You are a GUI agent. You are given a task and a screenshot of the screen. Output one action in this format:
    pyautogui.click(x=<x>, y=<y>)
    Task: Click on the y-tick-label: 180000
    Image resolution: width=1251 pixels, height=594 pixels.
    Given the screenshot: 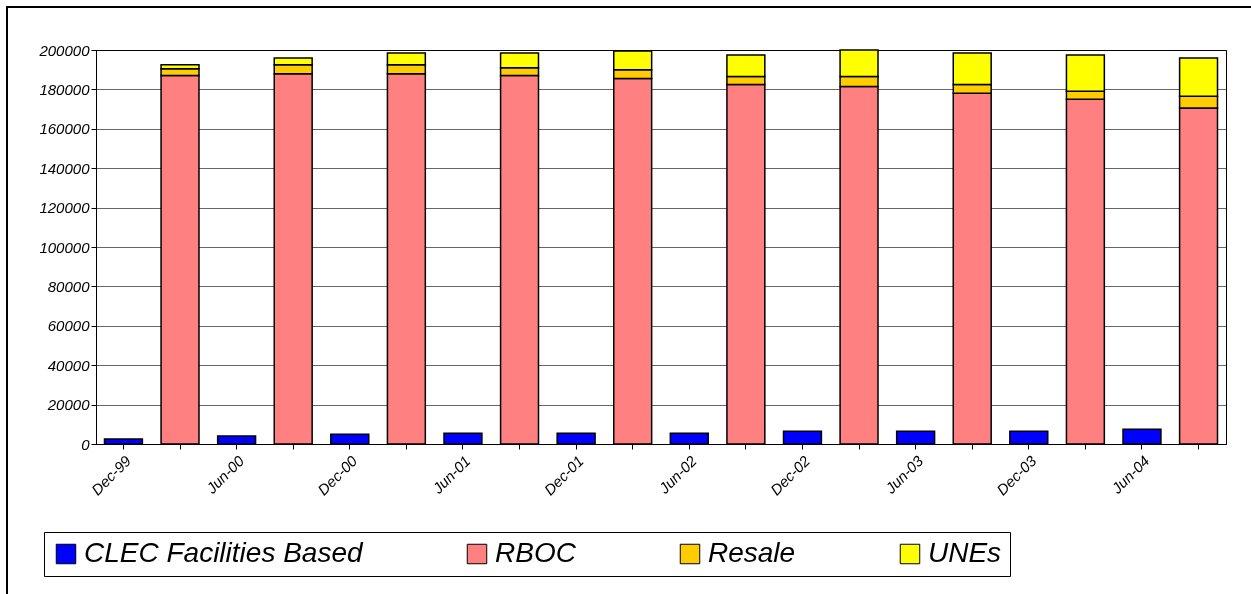 What is the action you would take?
    pyautogui.click(x=65, y=89)
    